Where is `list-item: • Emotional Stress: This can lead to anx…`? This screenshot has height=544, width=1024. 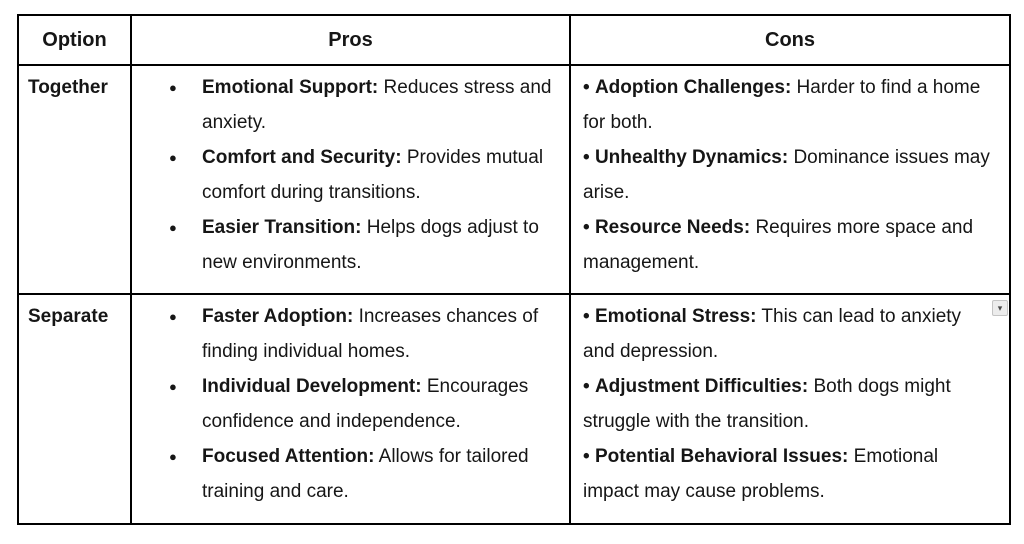
list-item: • Emotional Stress: This can lead to anx… is located at coordinates (790, 334).